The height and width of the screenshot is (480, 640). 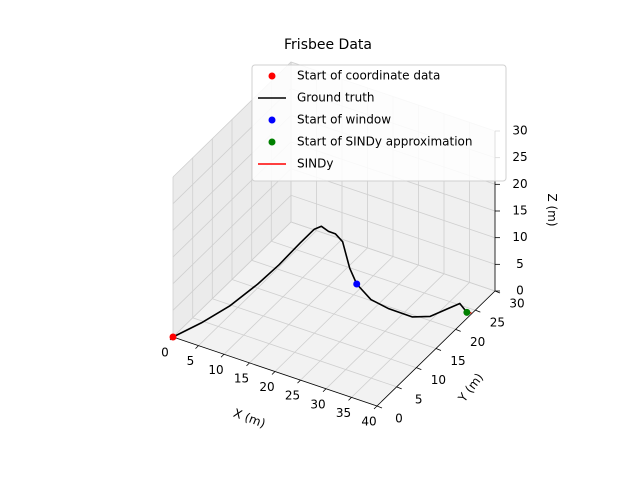 I want to click on legend-label-start-of-sindy-approximation: Start of SINDy approximation, so click(x=385, y=142).